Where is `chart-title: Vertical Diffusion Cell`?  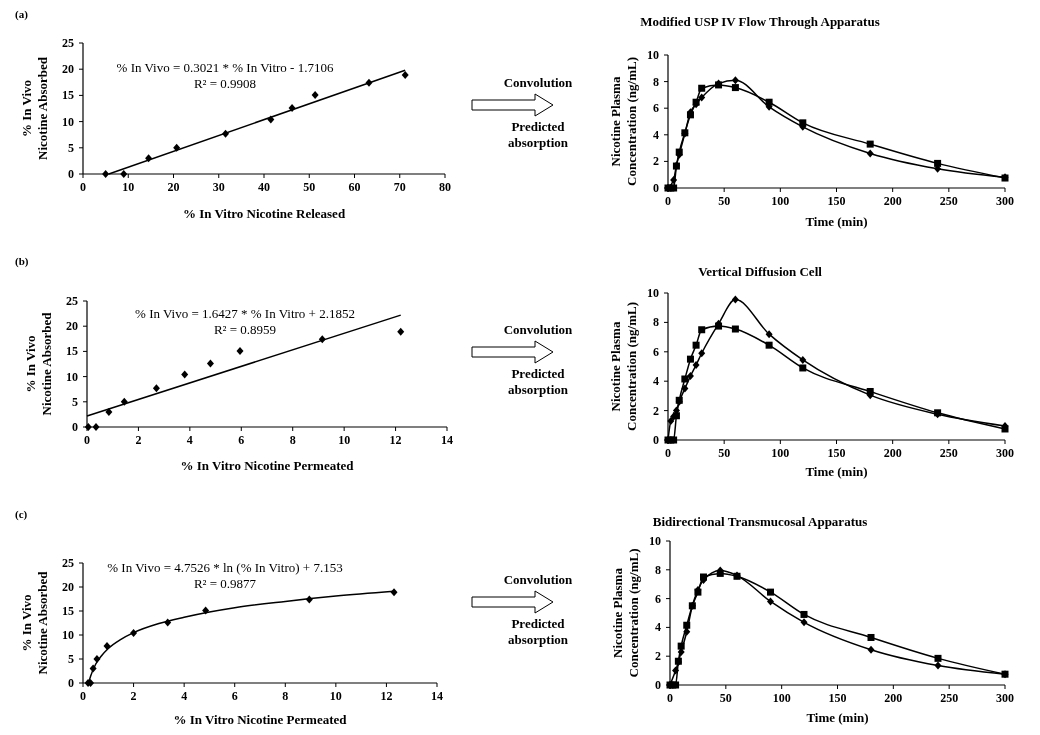
chart-title: Vertical Diffusion Cell is located at coordinates (760, 271).